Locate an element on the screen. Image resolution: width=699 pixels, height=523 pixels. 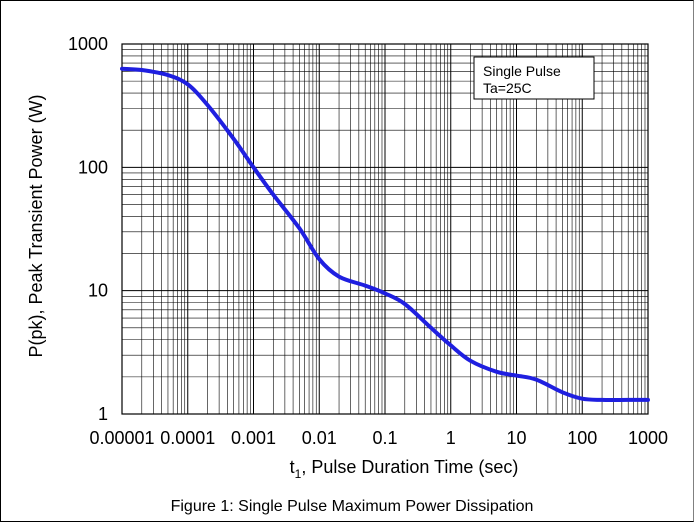
x-tick-label: 1 is located at coordinates (451, 438).